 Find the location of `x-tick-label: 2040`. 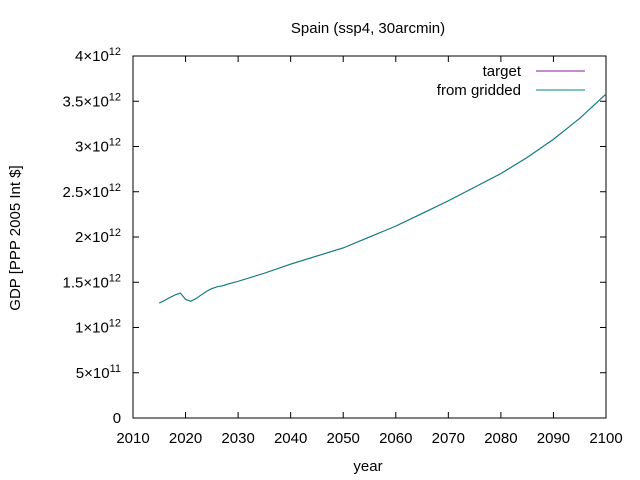

x-tick-label: 2040 is located at coordinates (290, 438).